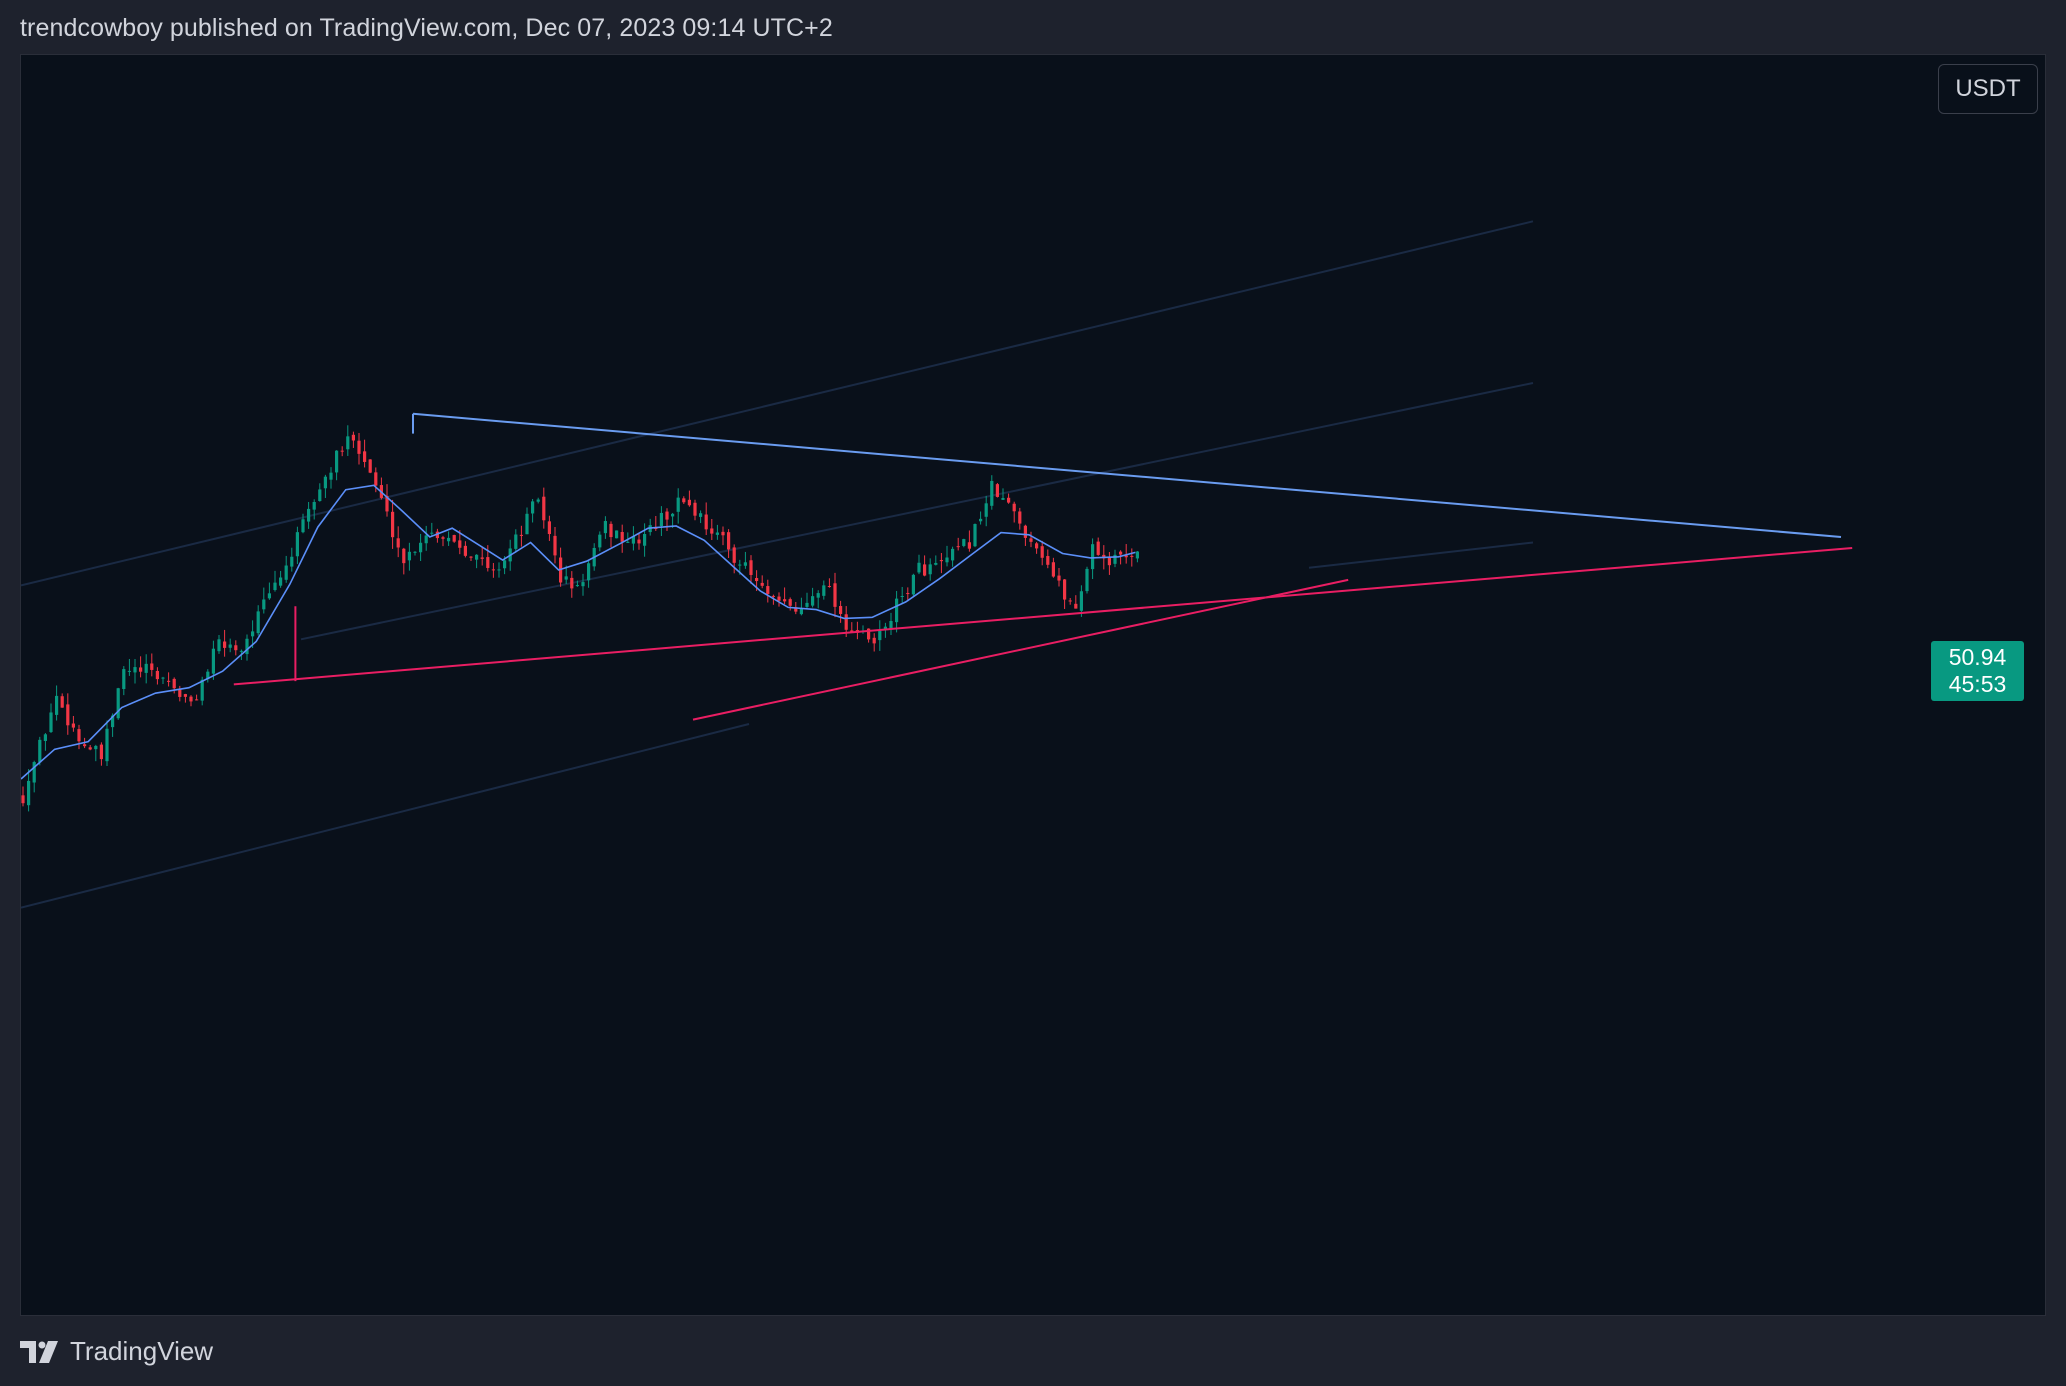  Describe the element at coordinates (1020, 649) in the screenshot. I see `ascending-support-short-line` at that location.